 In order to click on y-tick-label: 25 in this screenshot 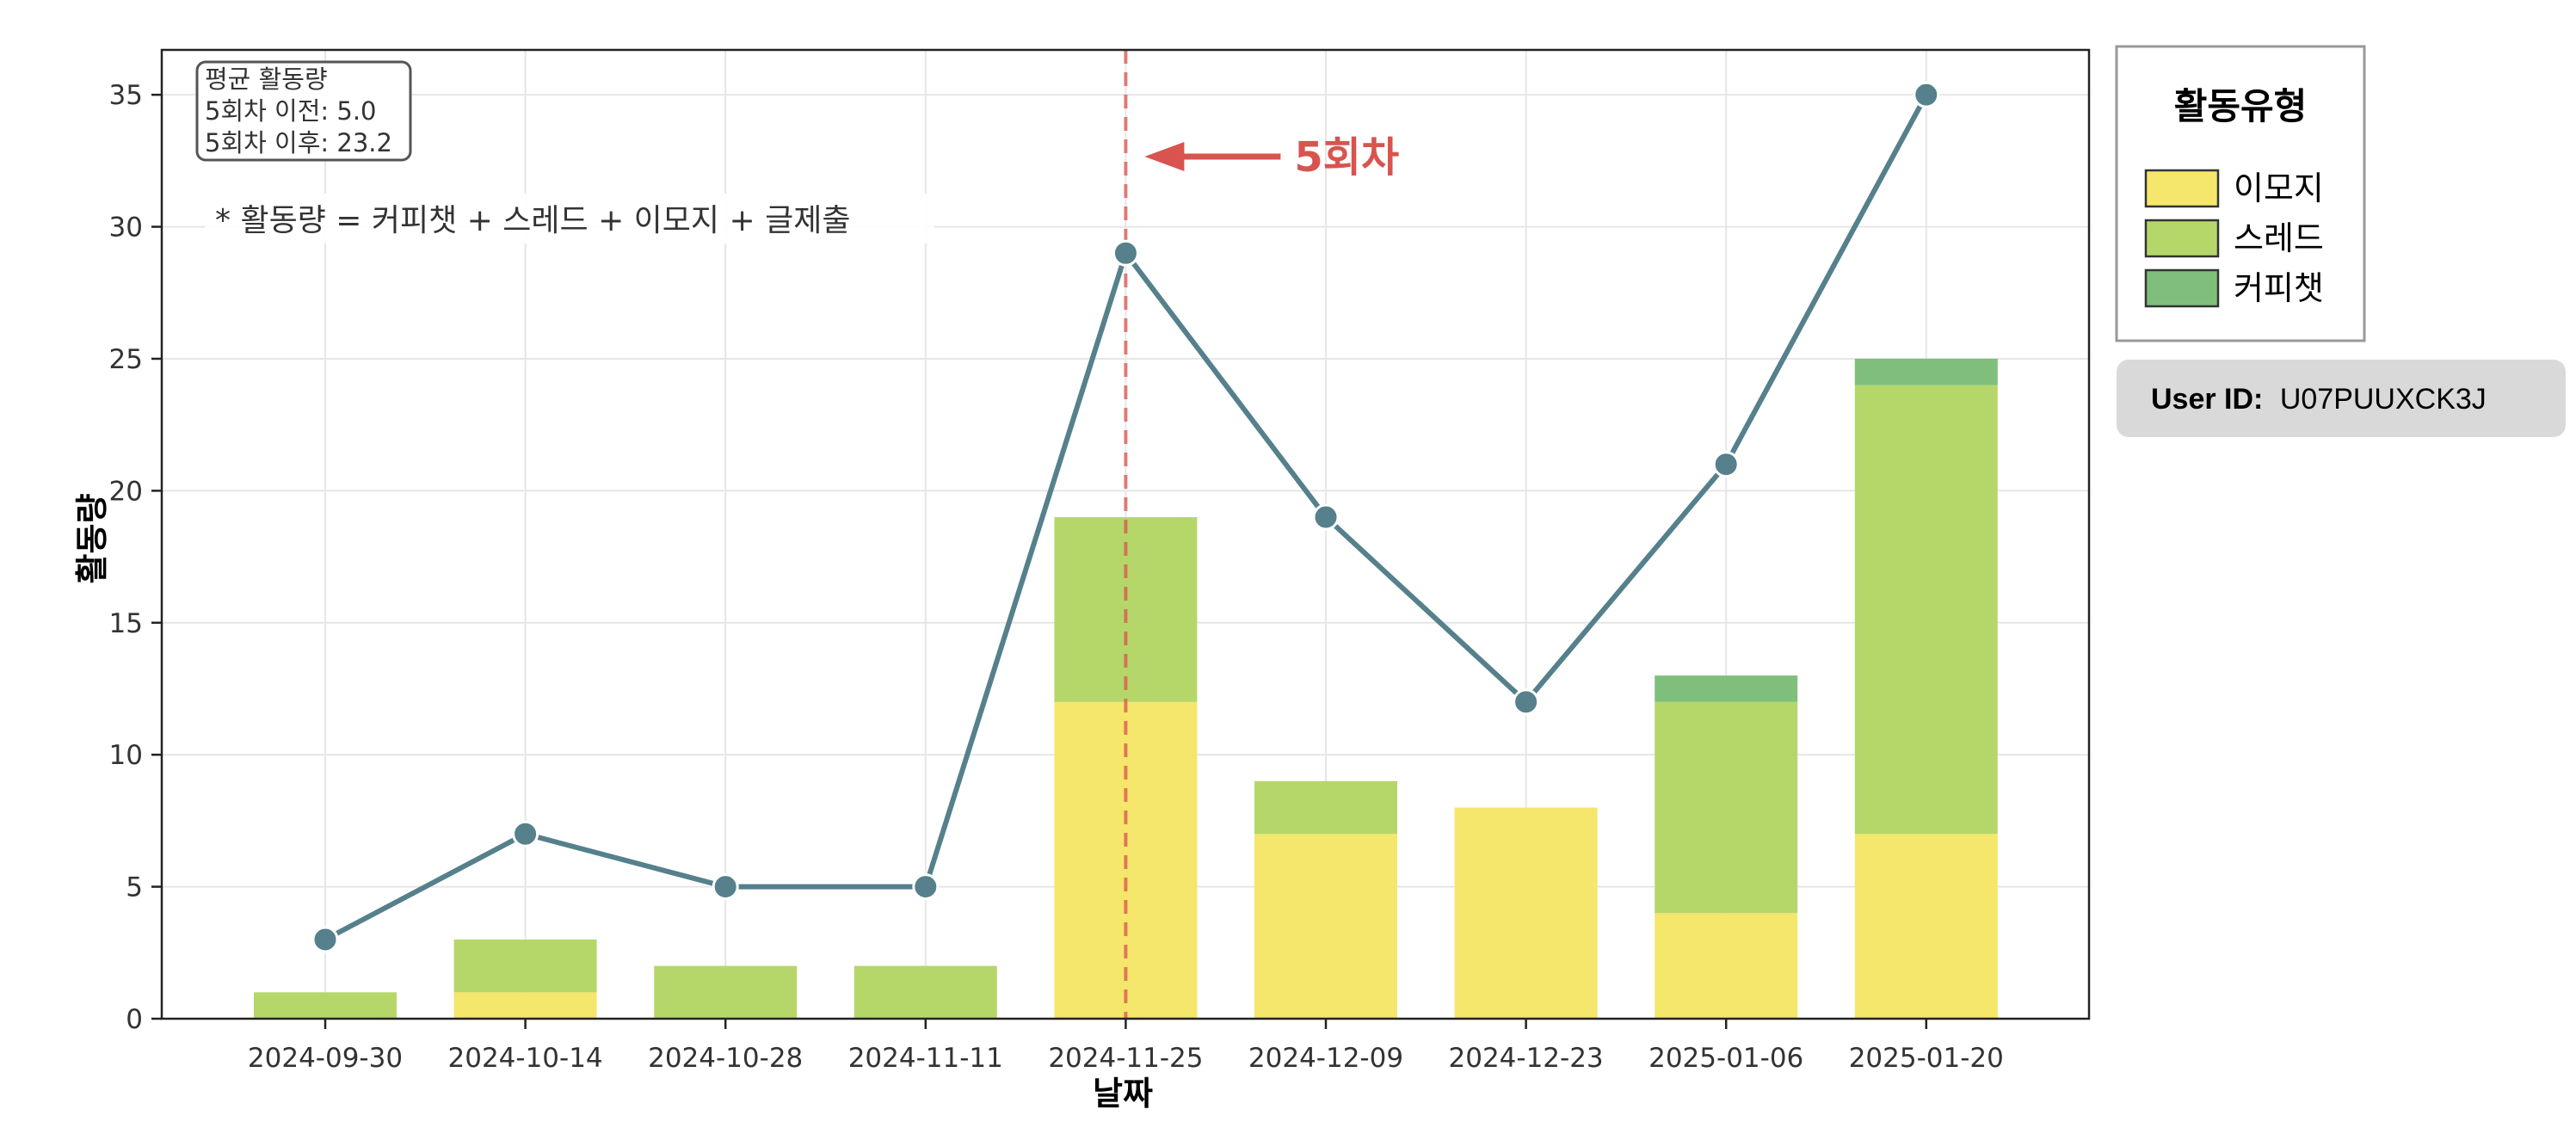, I will do `click(126, 359)`.